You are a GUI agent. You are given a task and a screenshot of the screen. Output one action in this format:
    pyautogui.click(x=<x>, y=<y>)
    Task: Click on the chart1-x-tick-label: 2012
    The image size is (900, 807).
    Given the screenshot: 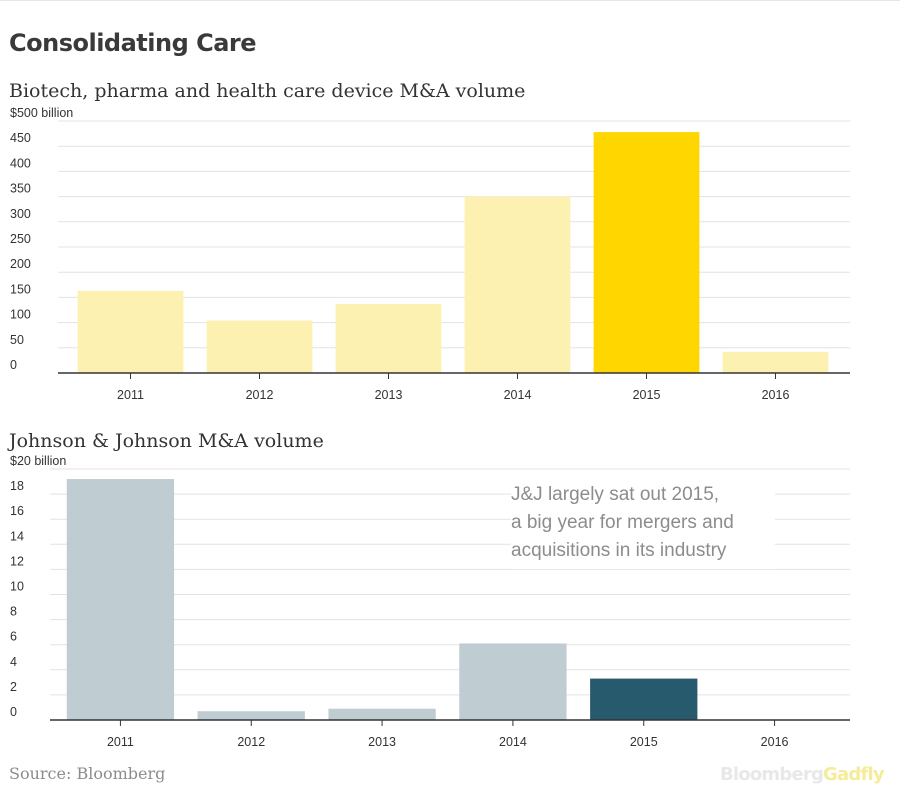 What is the action you would take?
    pyautogui.click(x=260, y=395)
    